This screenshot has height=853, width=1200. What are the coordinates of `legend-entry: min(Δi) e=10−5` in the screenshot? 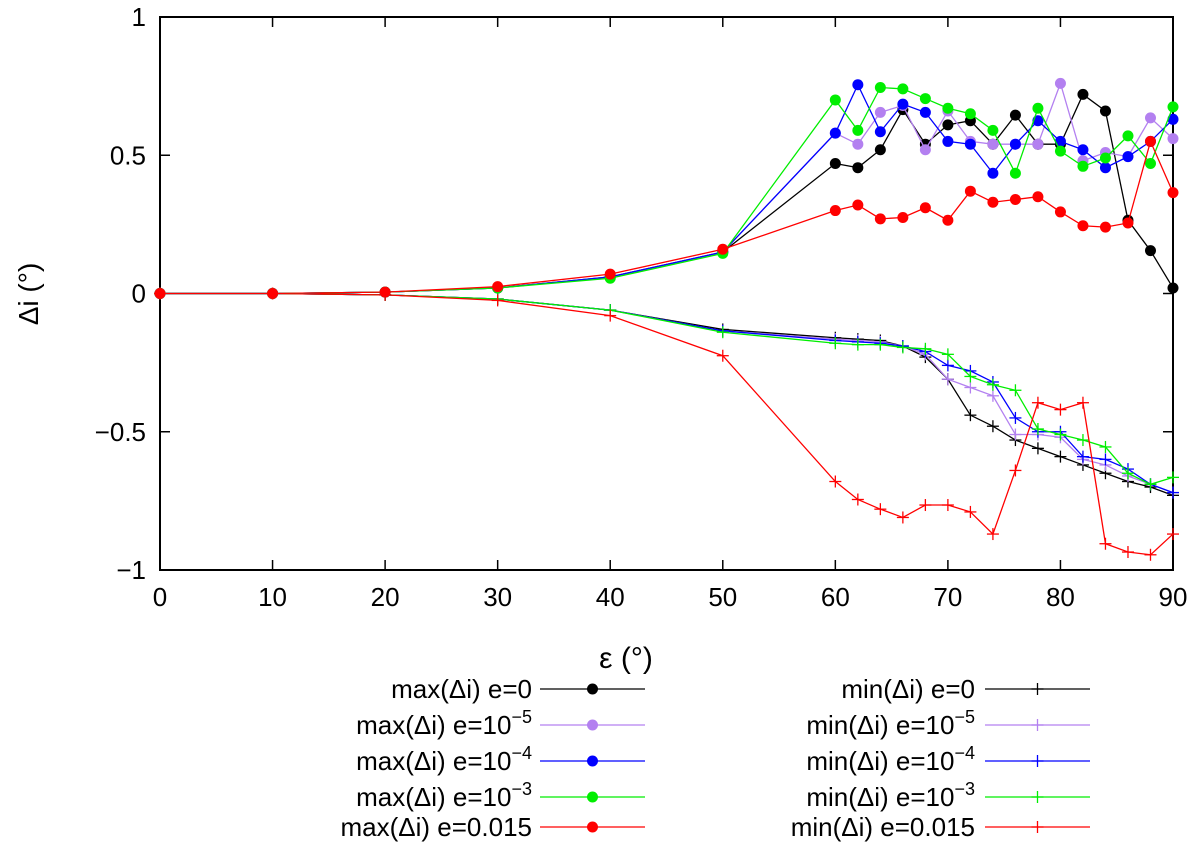 It's located at (948, 723).